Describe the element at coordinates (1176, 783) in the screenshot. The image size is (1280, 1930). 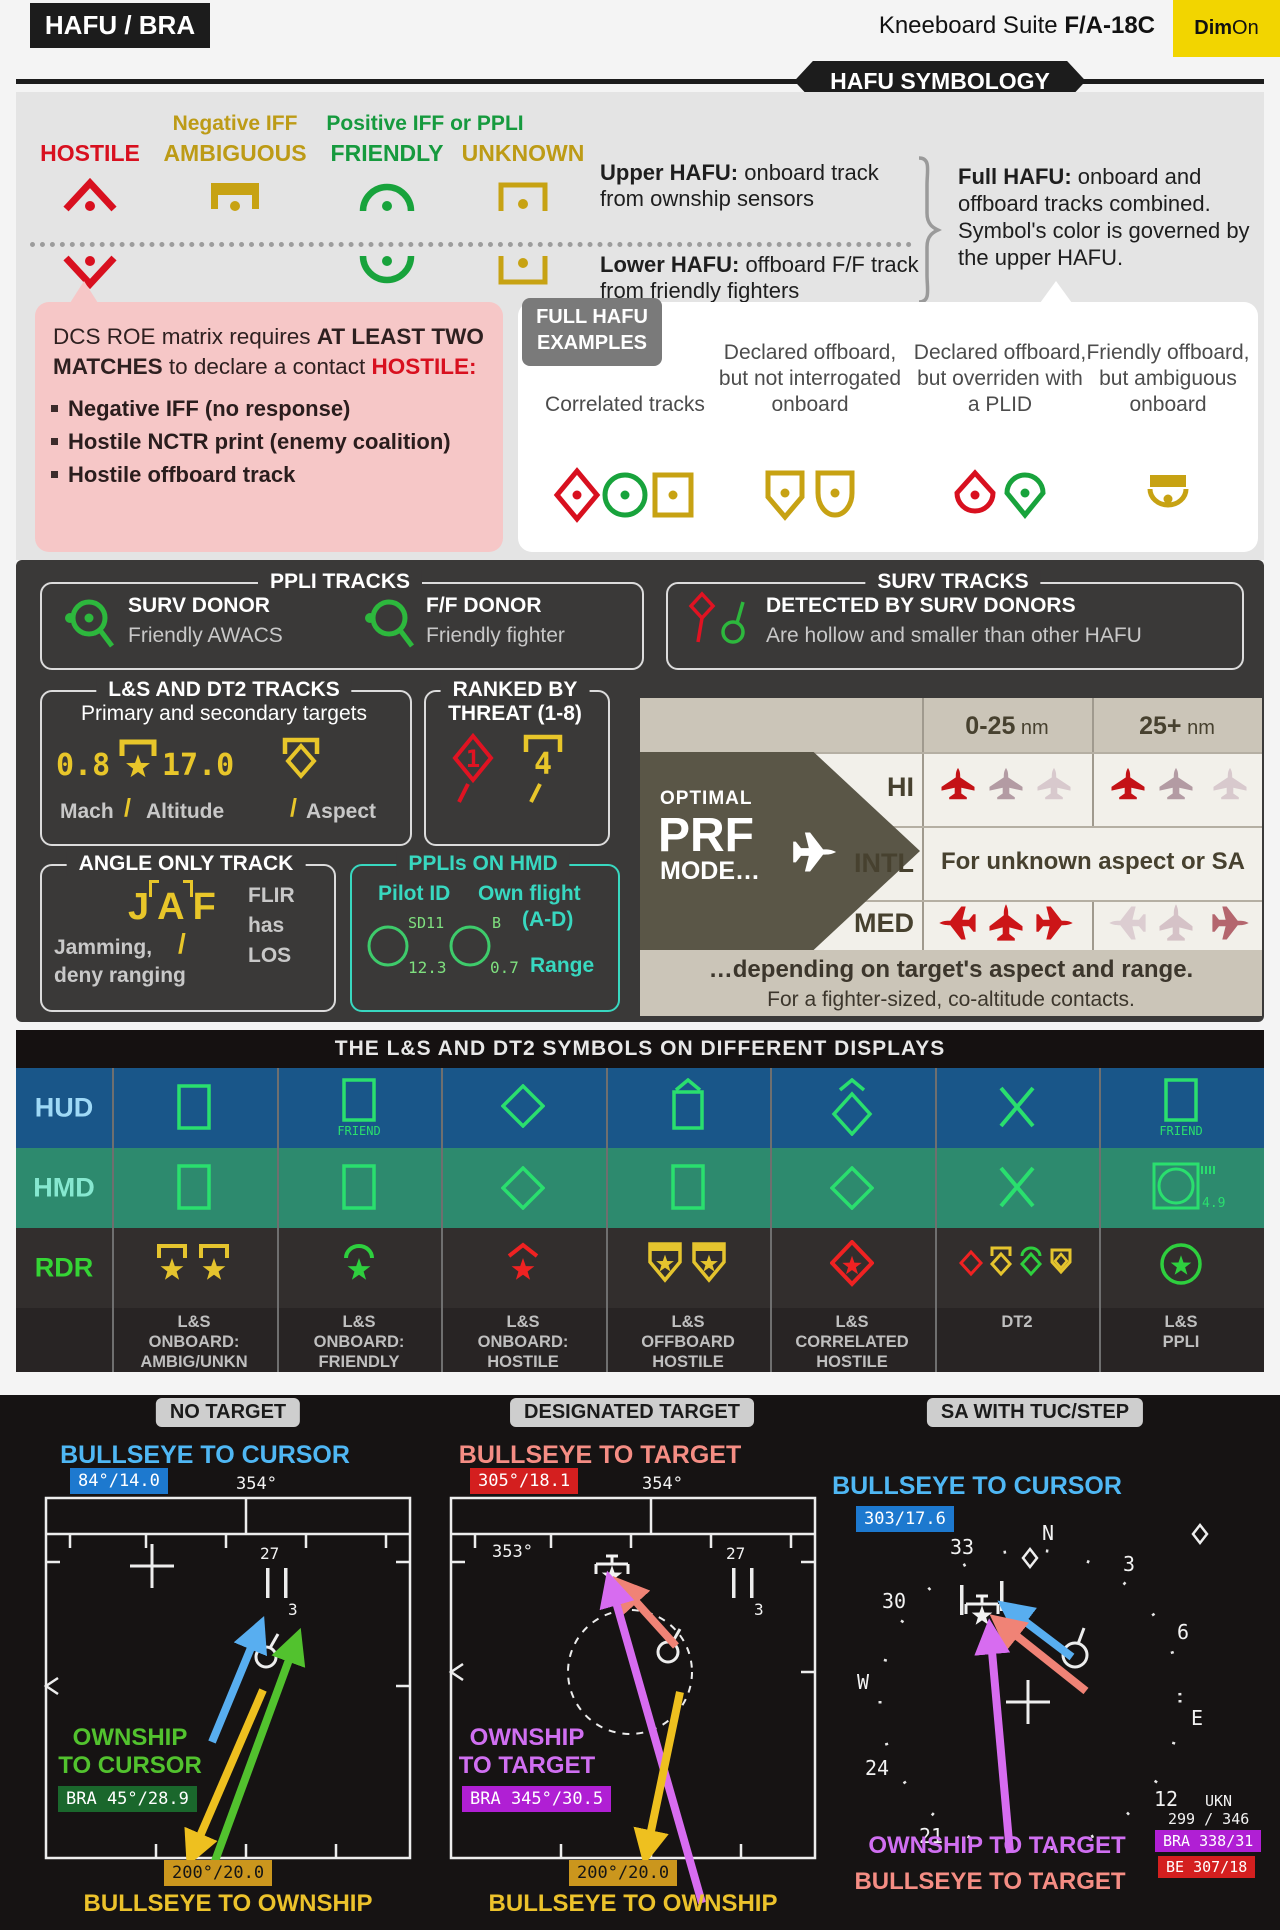
I see `jet-hot-gray-icon` at that location.